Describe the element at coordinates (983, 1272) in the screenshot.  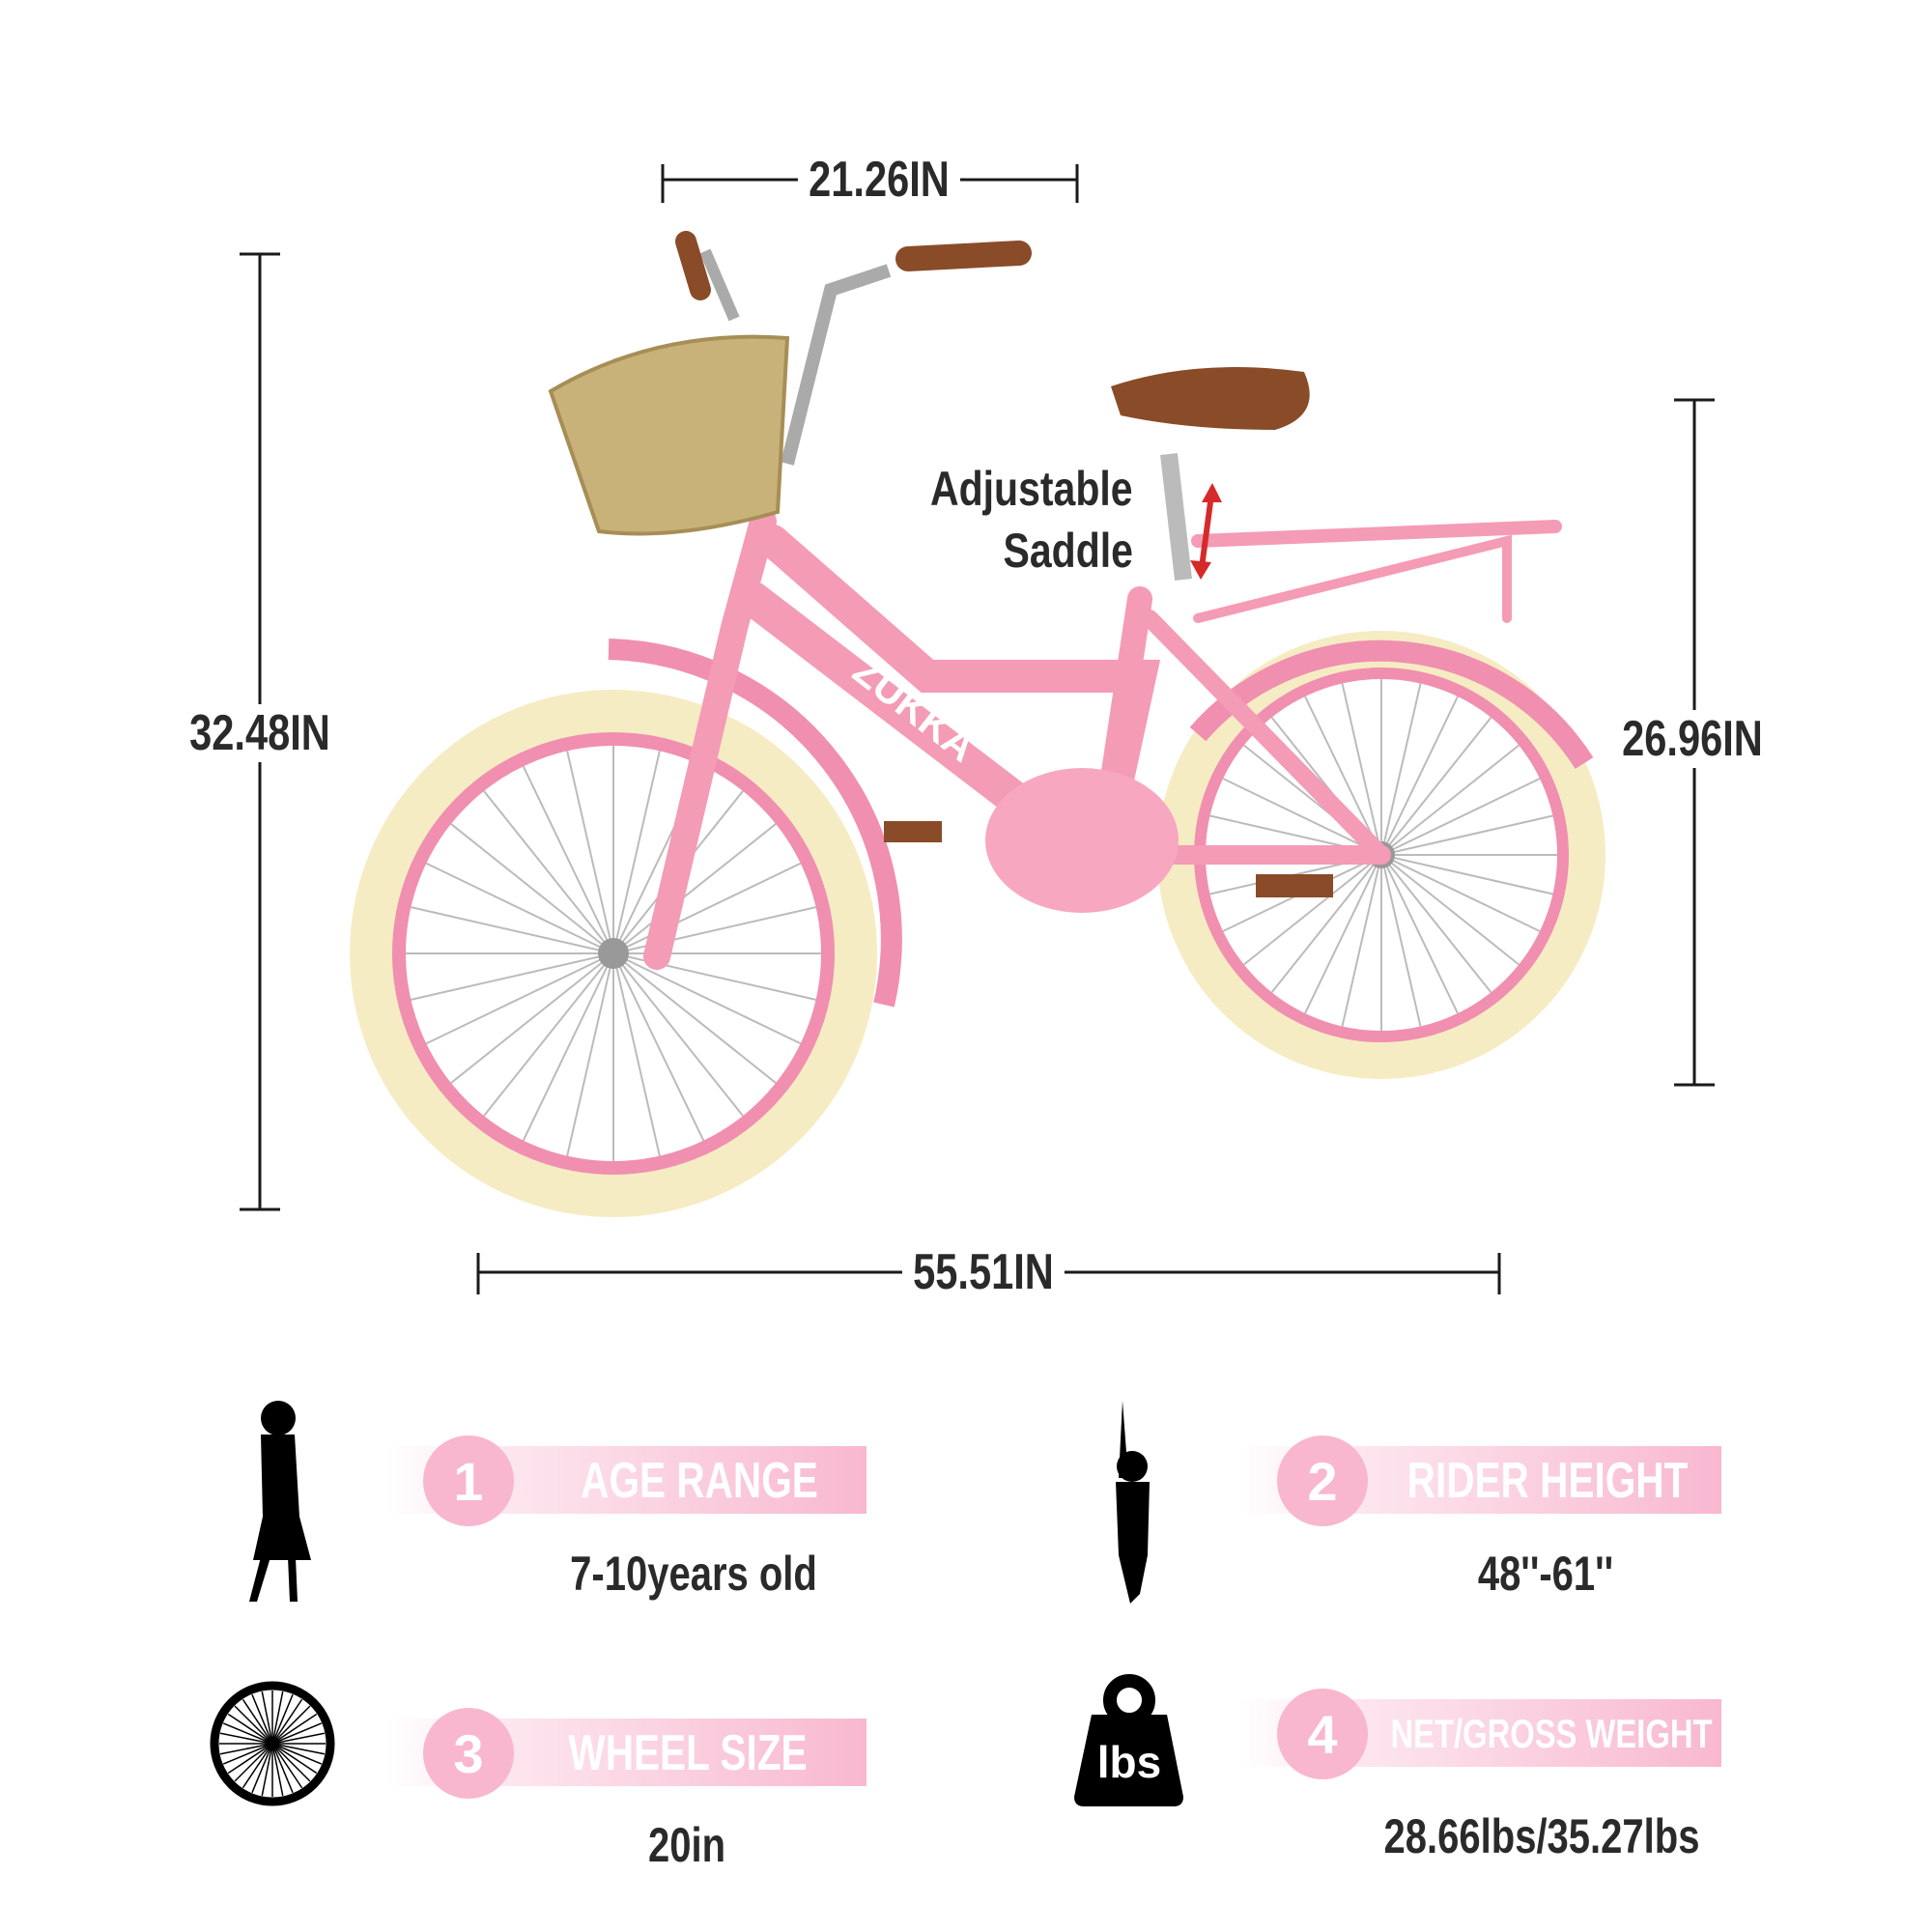
I see `overall-length-label: 55.51IN` at that location.